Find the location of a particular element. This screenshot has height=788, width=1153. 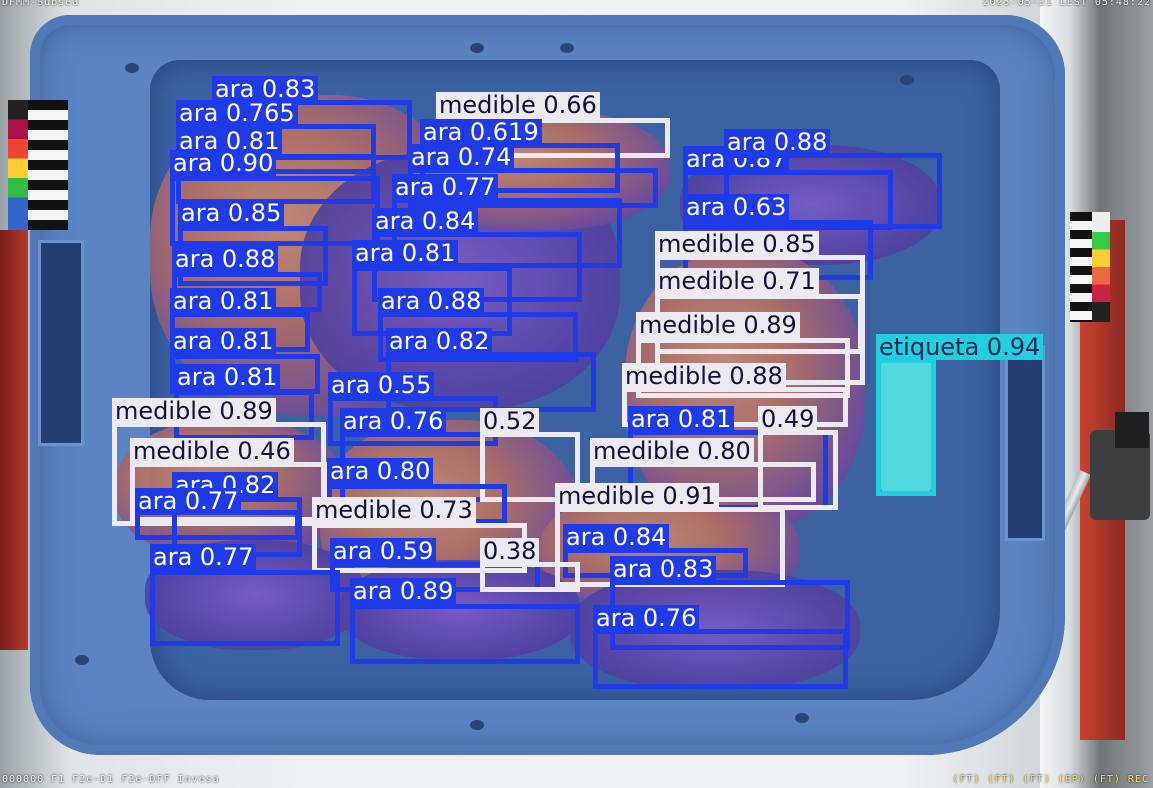

ara-detection-label: ara 0.89 is located at coordinates (403, 591).